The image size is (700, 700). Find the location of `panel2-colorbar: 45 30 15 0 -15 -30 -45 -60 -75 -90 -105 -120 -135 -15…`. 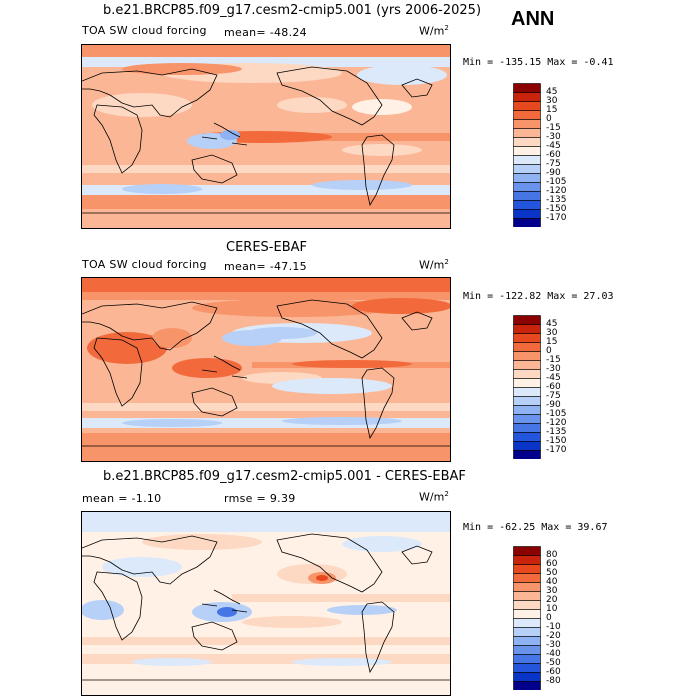

panel2-colorbar: 45 30 15 0 -15 -30 -45 -60 -75 -90 -105 -120 -135 -15… is located at coordinates (539, 389).